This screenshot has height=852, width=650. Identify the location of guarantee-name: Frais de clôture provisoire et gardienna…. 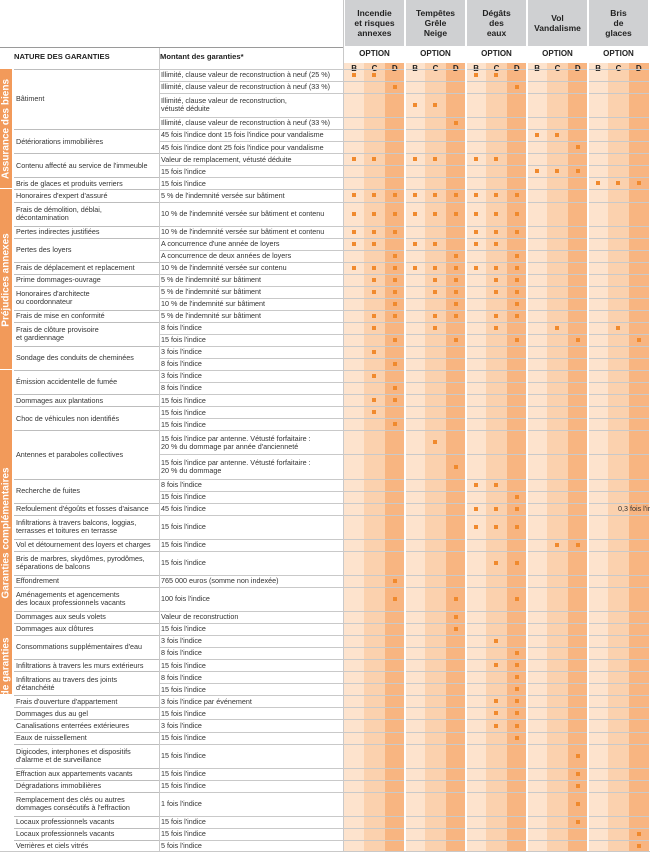
(57, 334).